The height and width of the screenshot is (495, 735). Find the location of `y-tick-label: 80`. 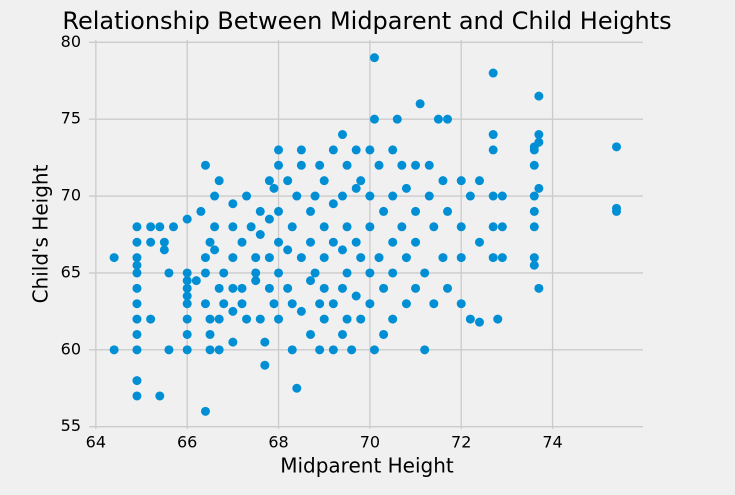

y-tick-label: 80 is located at coordinates (71, 41).